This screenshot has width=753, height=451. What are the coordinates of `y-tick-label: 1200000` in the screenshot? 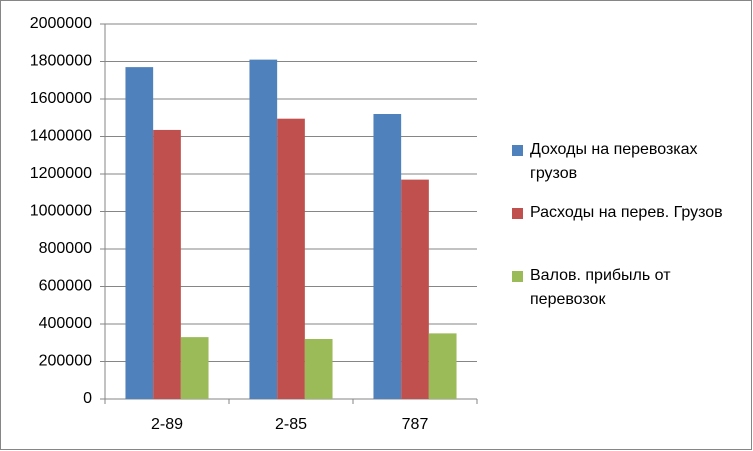 It's located at (61, 173).